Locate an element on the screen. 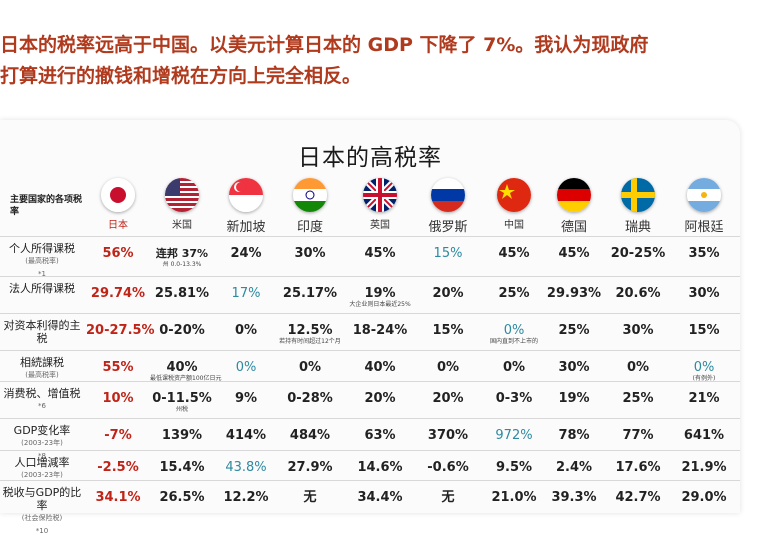 Image resolution: width=768 pixels, height=538 pixels. table-cell: 20% is located at coordinates (448, 398).